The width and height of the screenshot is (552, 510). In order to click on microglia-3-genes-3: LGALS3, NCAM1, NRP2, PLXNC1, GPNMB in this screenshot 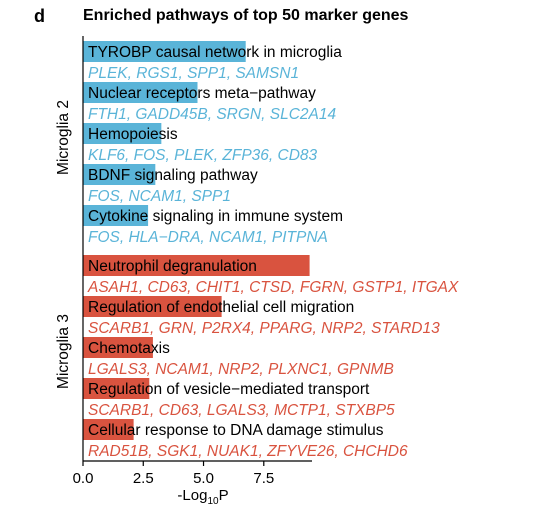, I will do `click(241, 369)`.